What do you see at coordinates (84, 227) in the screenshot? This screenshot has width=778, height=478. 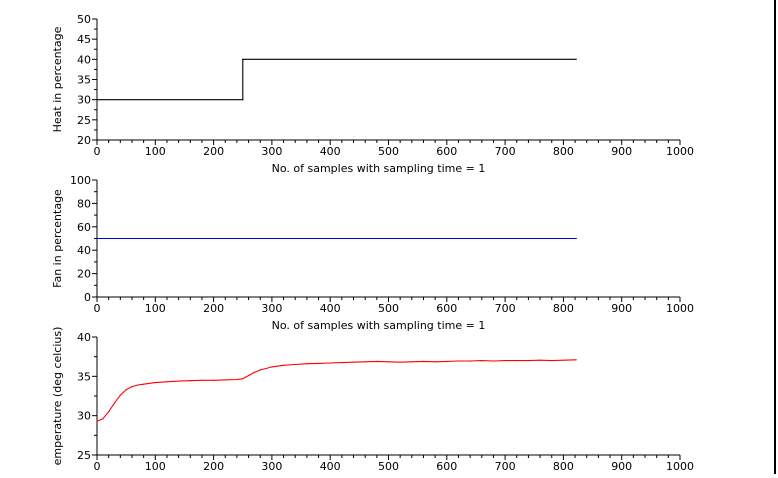 I see `y-tick-label: 60` at bounding box center [84, 227].